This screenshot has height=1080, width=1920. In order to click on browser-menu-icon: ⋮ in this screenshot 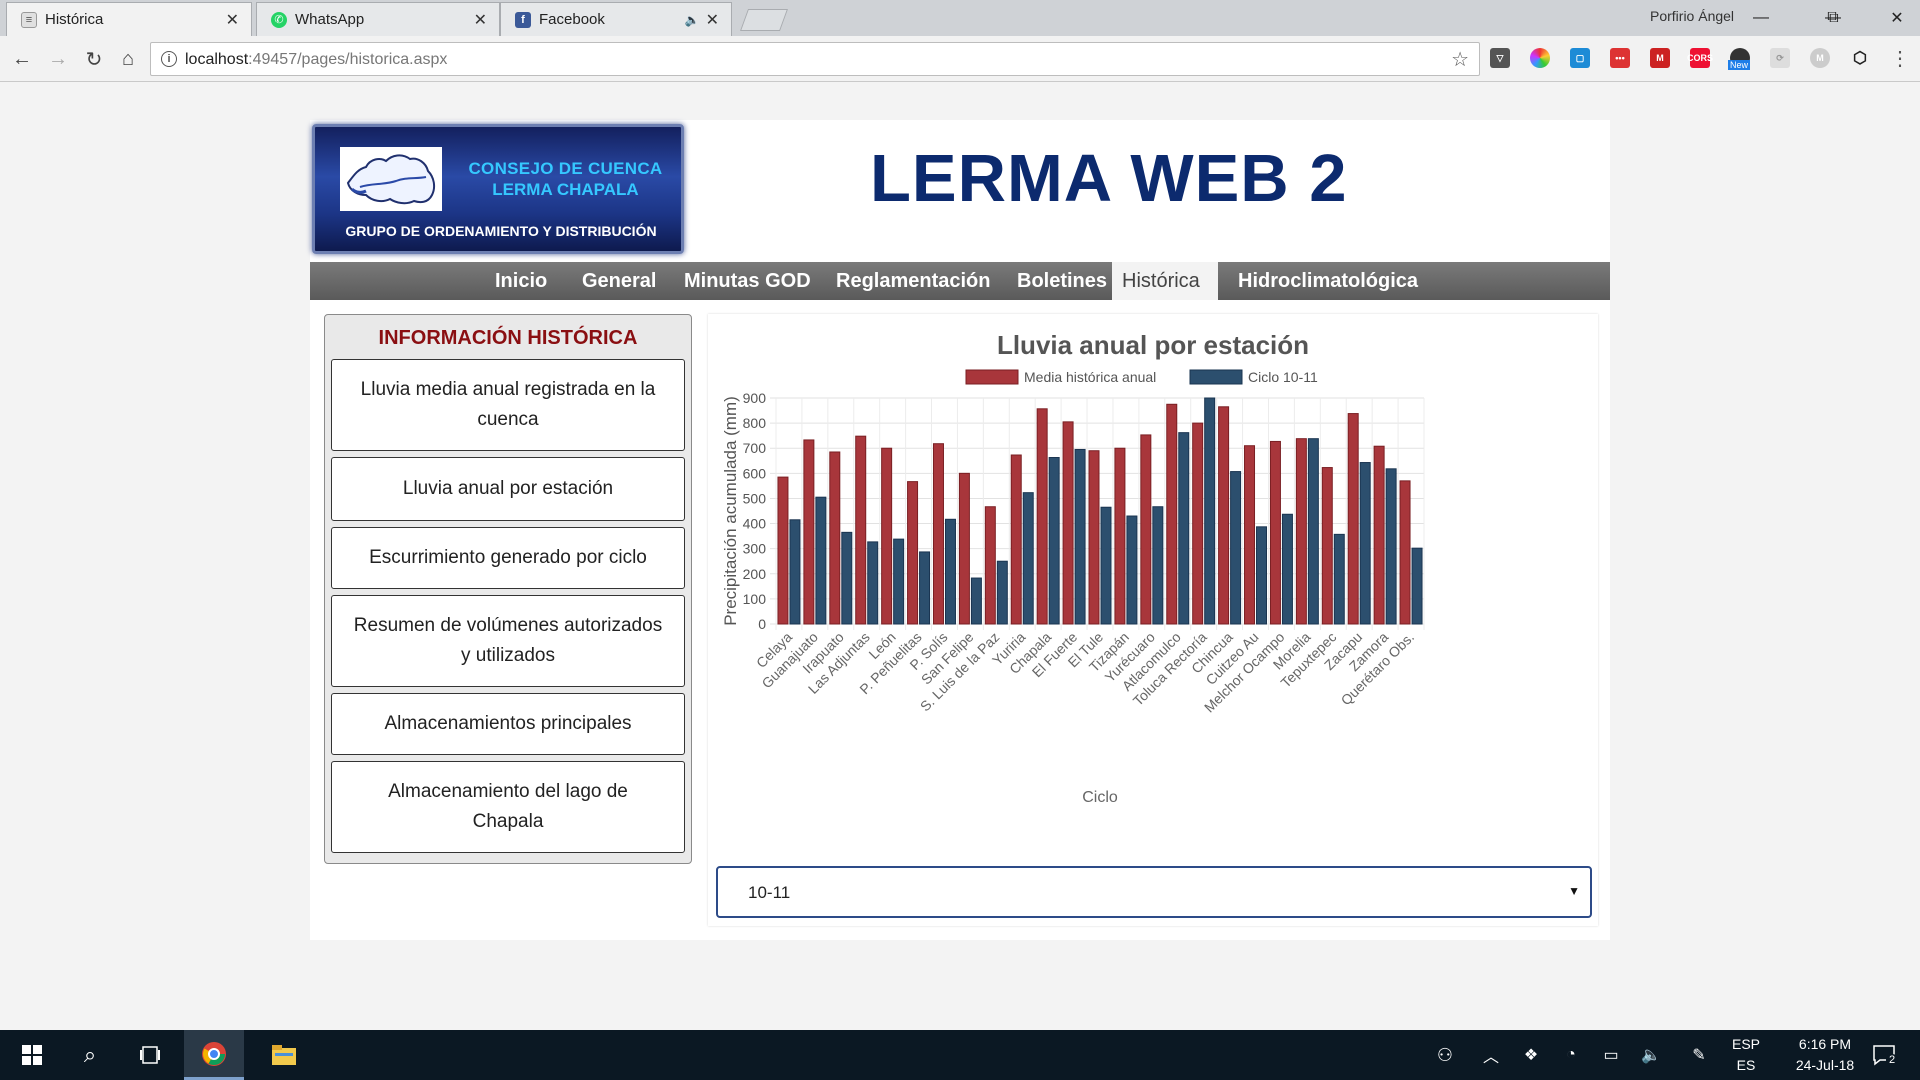, I will do `click(1900, 59)`.